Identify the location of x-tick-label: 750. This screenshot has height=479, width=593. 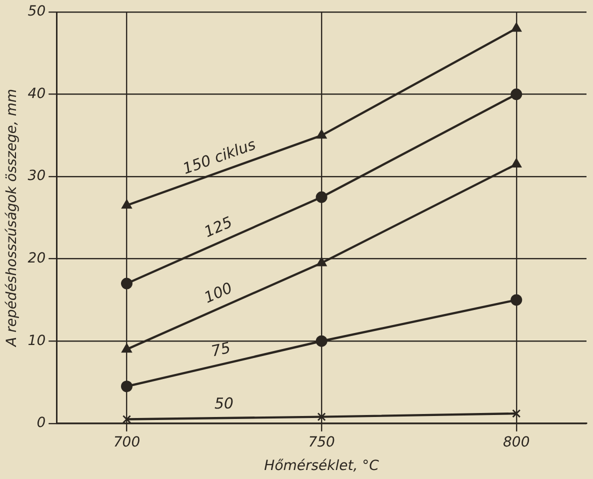
(322, 442).